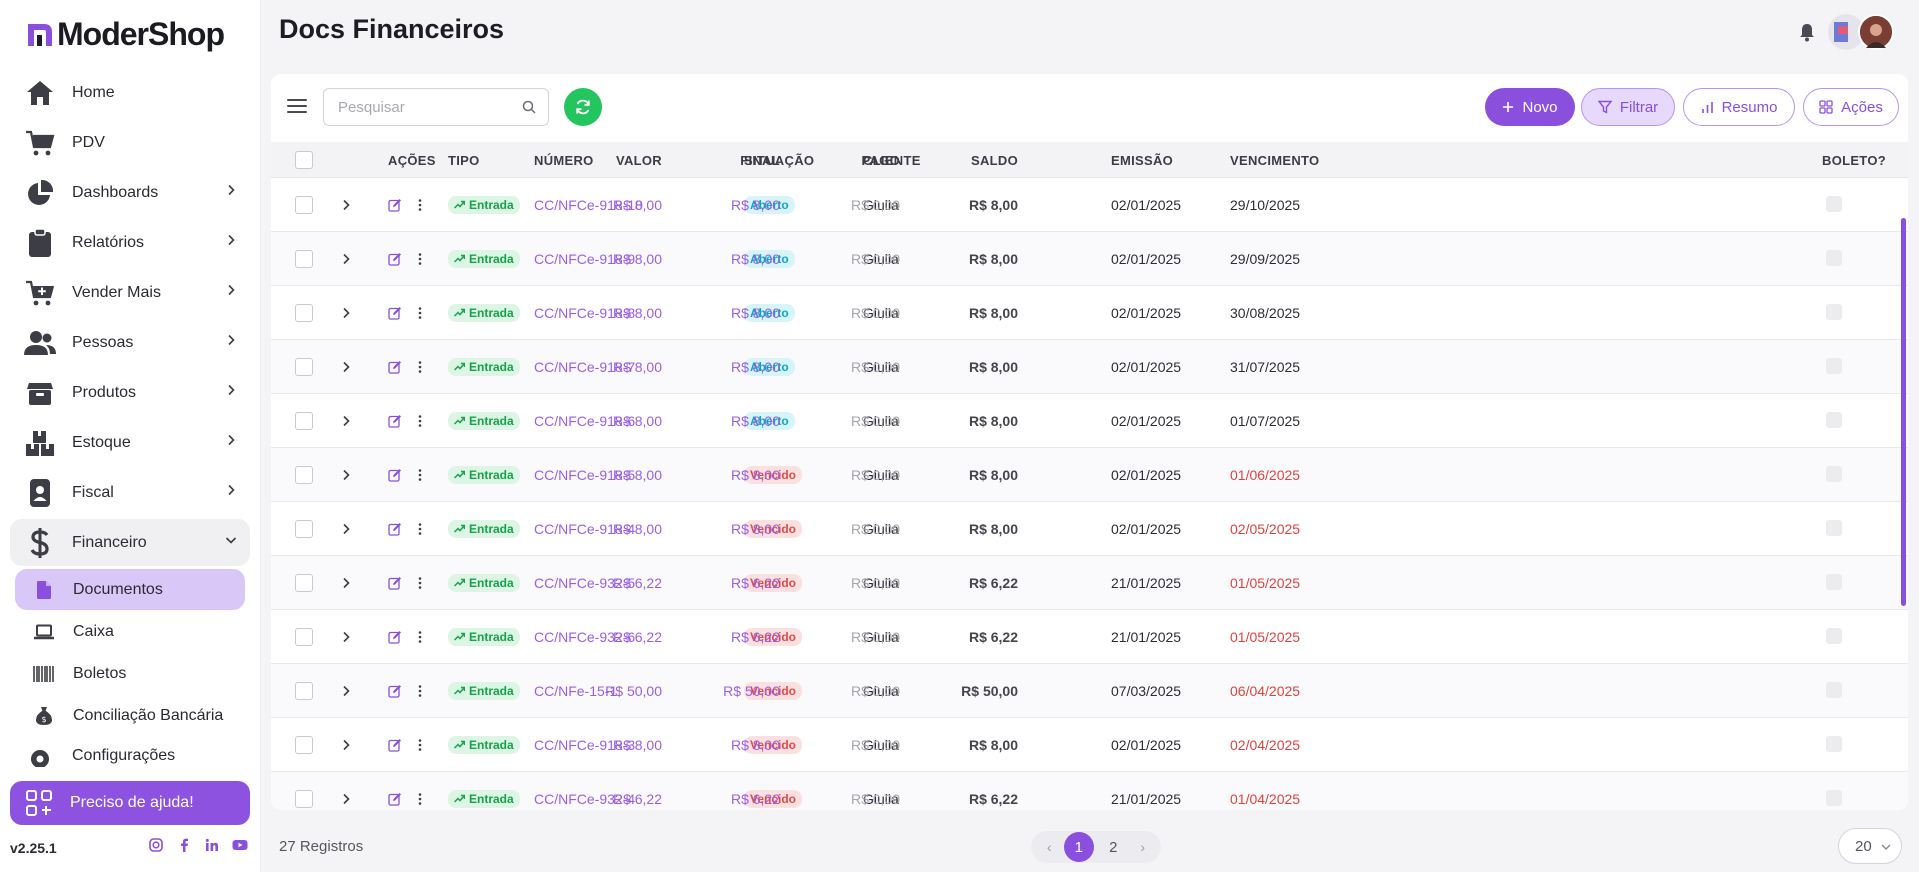  I want to click on document-number-link: CC/NFe-15-1, so click(576, 690).